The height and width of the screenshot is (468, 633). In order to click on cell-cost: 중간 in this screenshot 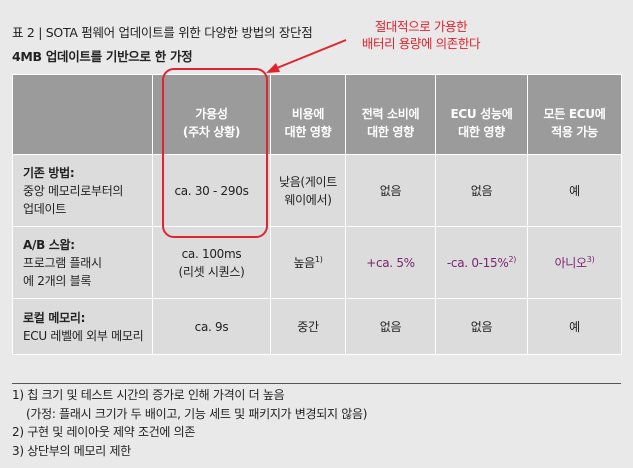, I will do `click(308, 326)`.